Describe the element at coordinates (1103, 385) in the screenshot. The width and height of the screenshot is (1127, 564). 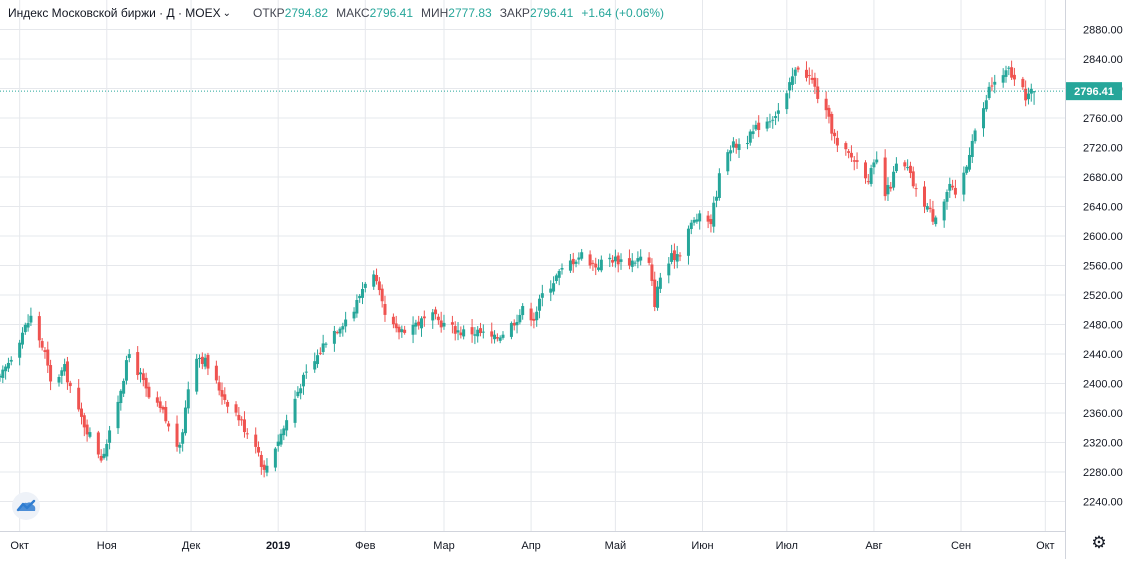
I see `y-tick-label: 2400.00` at that location.